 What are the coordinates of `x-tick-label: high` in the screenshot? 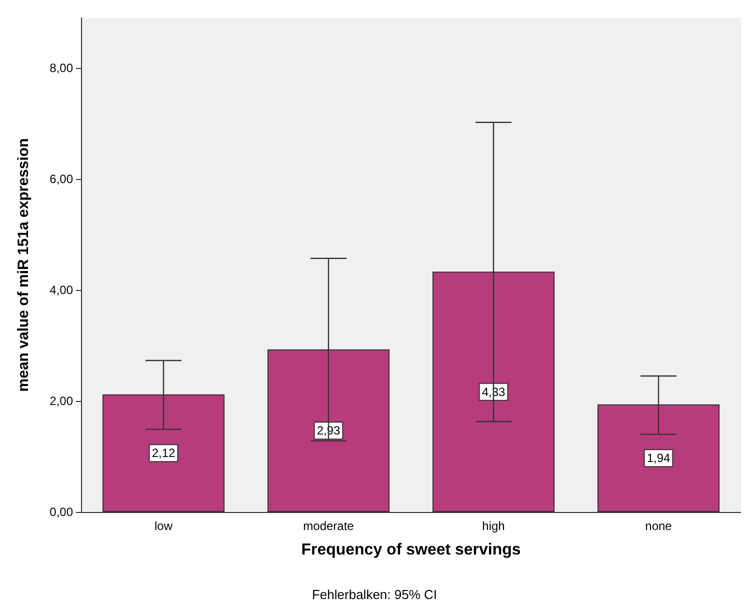 It's located at (493, 526).